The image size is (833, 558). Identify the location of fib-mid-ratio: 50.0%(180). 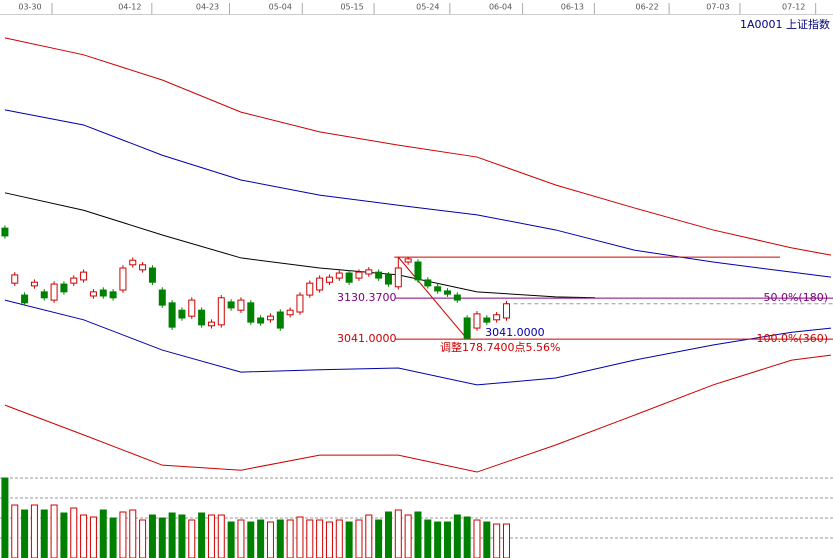
(795, 297).